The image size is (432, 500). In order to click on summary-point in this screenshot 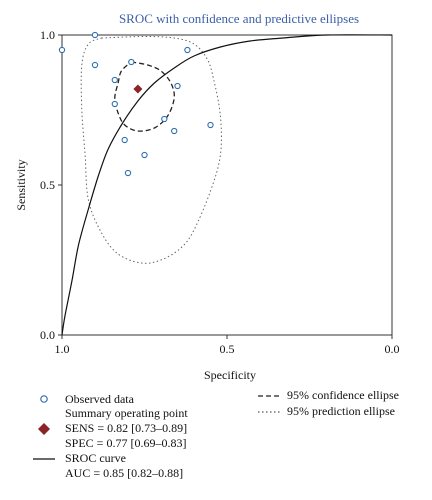, I will do `click(138, 89)`.